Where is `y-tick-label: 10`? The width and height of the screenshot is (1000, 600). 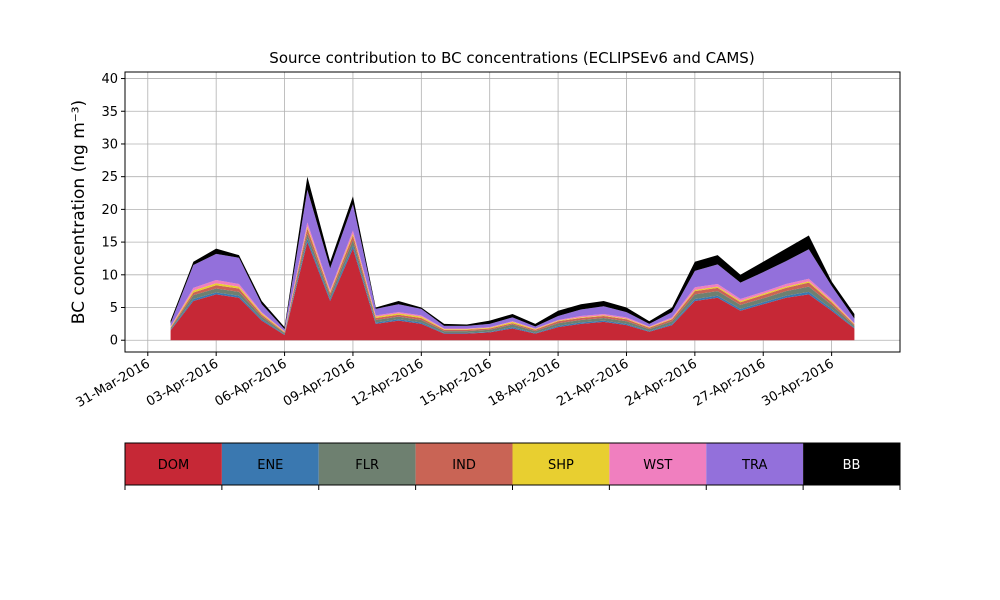 y-tick-label: 10 is located at coordinates (109, 275).